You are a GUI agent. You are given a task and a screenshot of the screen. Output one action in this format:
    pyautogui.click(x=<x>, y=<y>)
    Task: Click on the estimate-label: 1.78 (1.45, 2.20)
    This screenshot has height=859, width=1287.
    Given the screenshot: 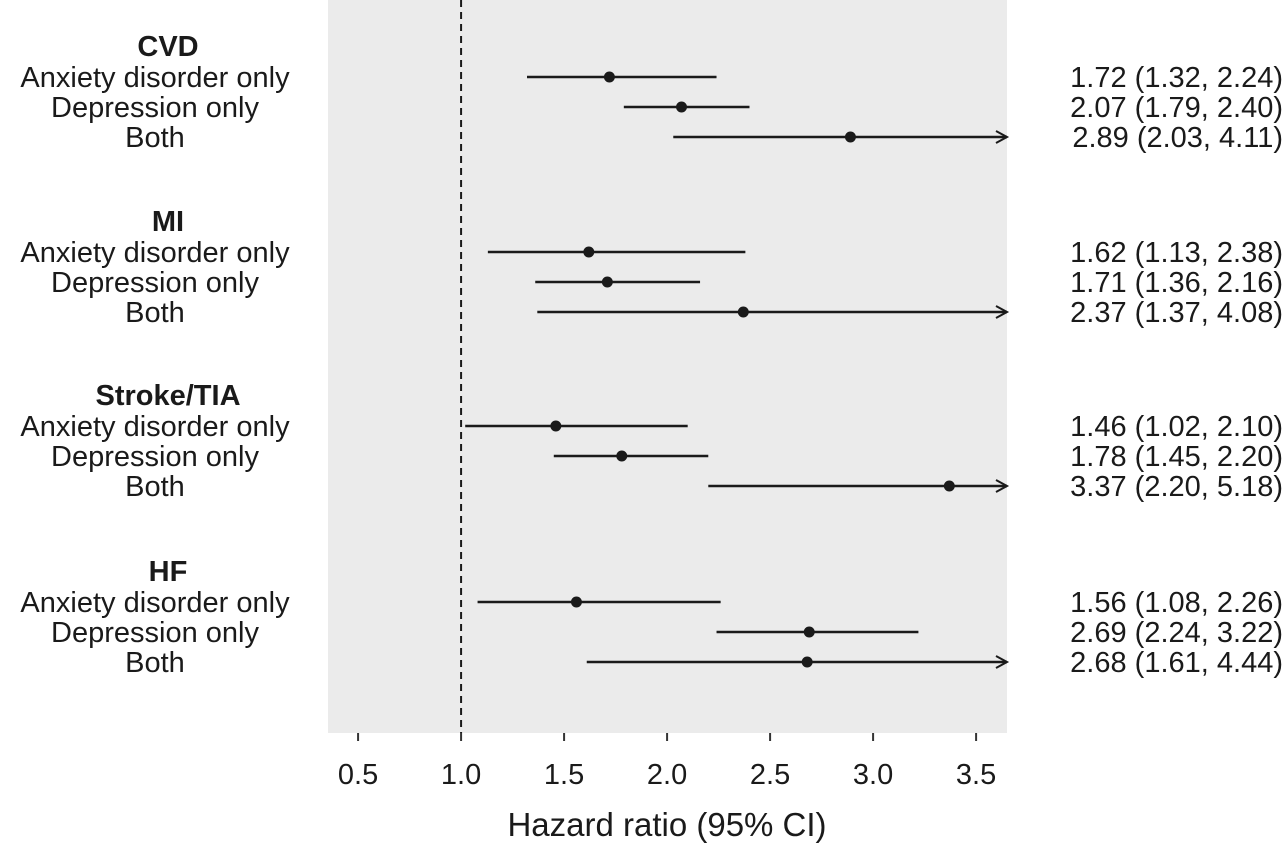 What is the action you would take?
    pyautogui.click(x=1176, y=457)
    